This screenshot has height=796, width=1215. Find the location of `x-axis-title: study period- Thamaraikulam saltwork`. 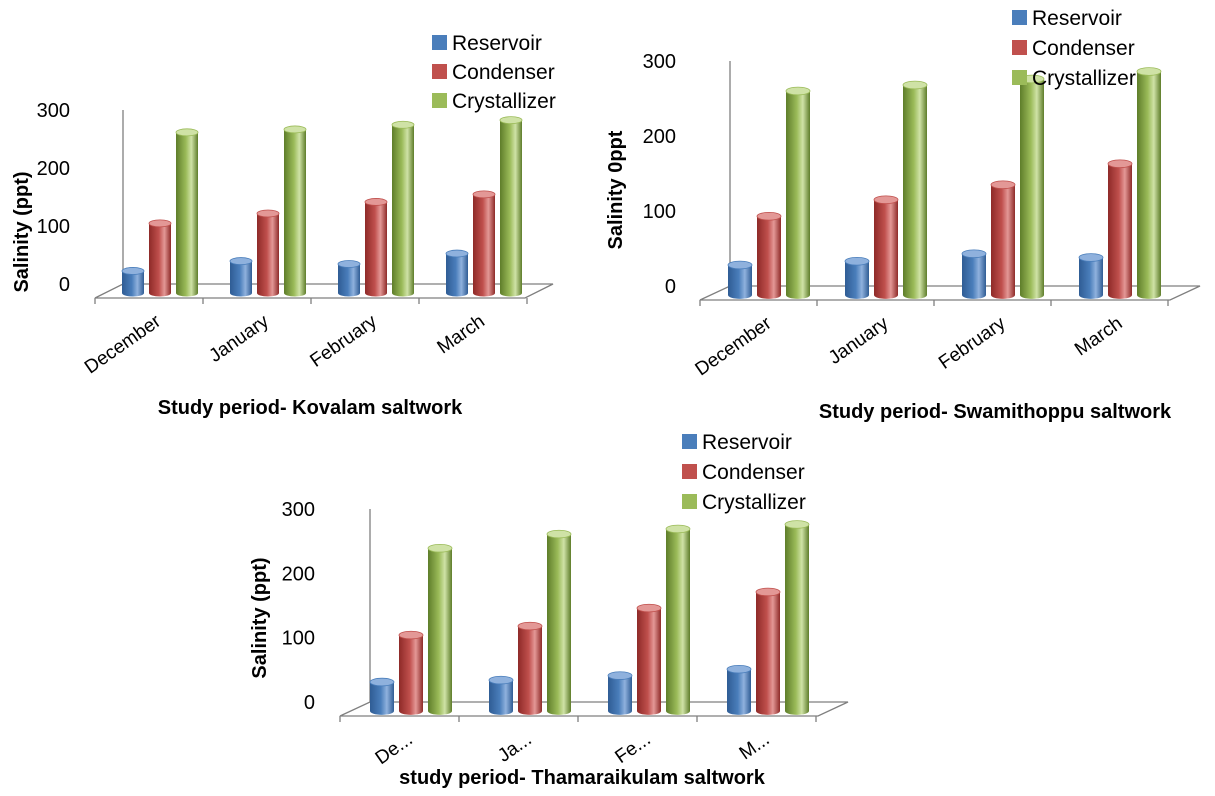

x-axis-title: study period- Thamaraikulam saltwork is located at coordinates (582, 778).